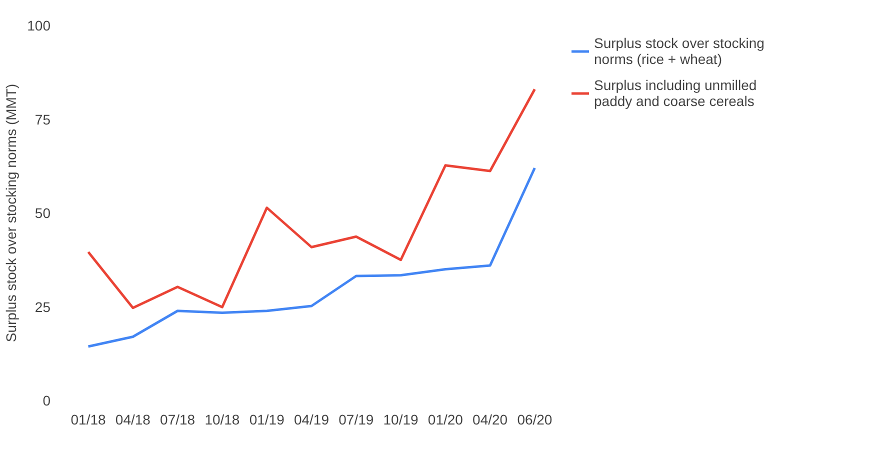 This screenshot has height=465, width=885. Describe the element at coordinates (490, 420) in the screenshot. I see `x-tick-label: 04/20` at that location.